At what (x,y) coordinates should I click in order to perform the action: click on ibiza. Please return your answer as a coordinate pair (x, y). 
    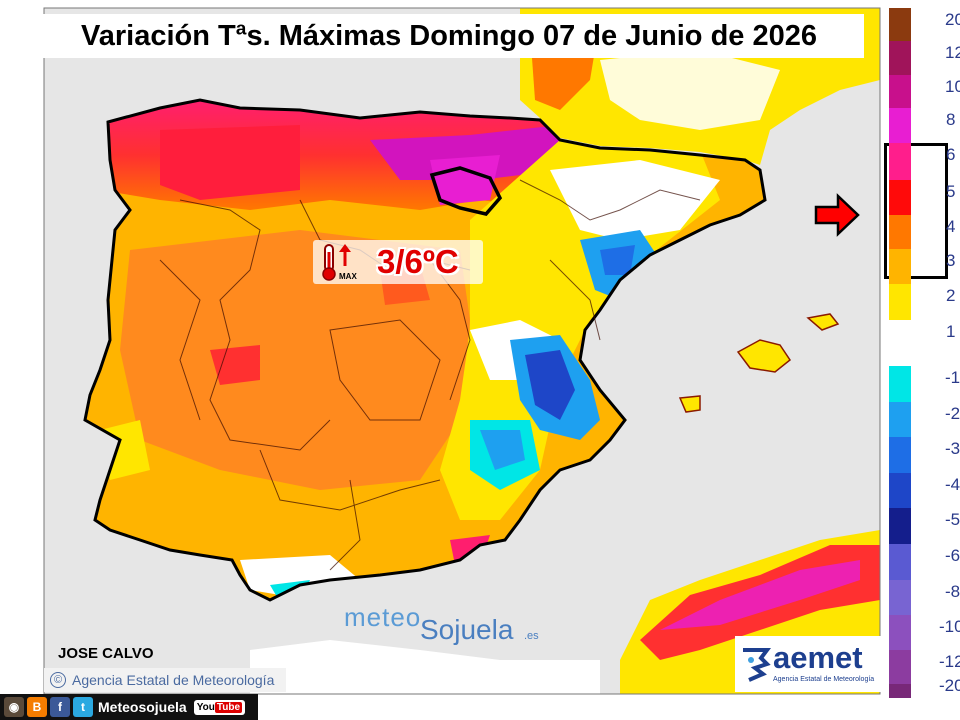
    Looking at the image, I should click on (689, 404).